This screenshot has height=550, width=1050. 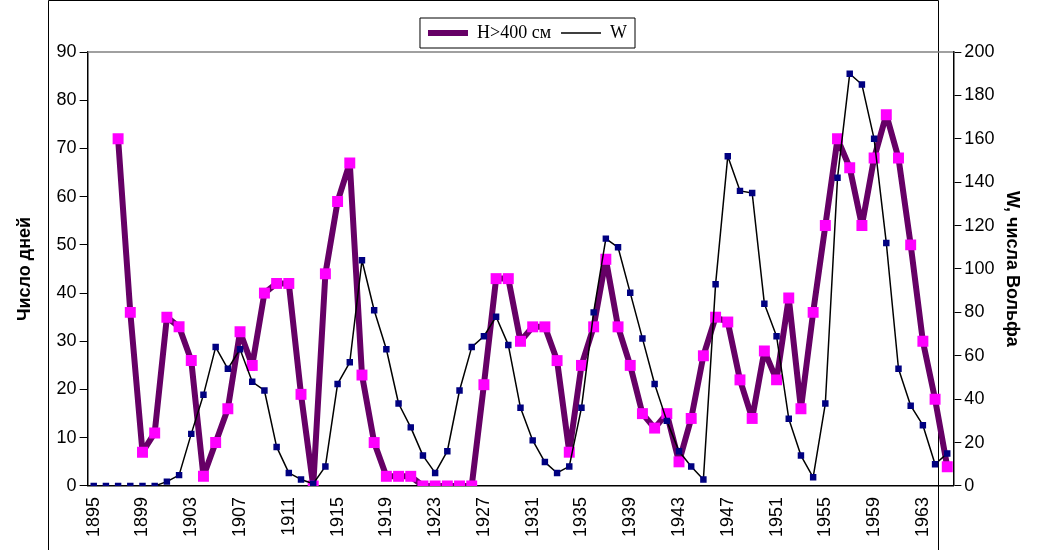 What do you see at coordinates (190, 516) in the screenshot?
I see `x-tick-label: 1903` at bounding box center [190, 516].